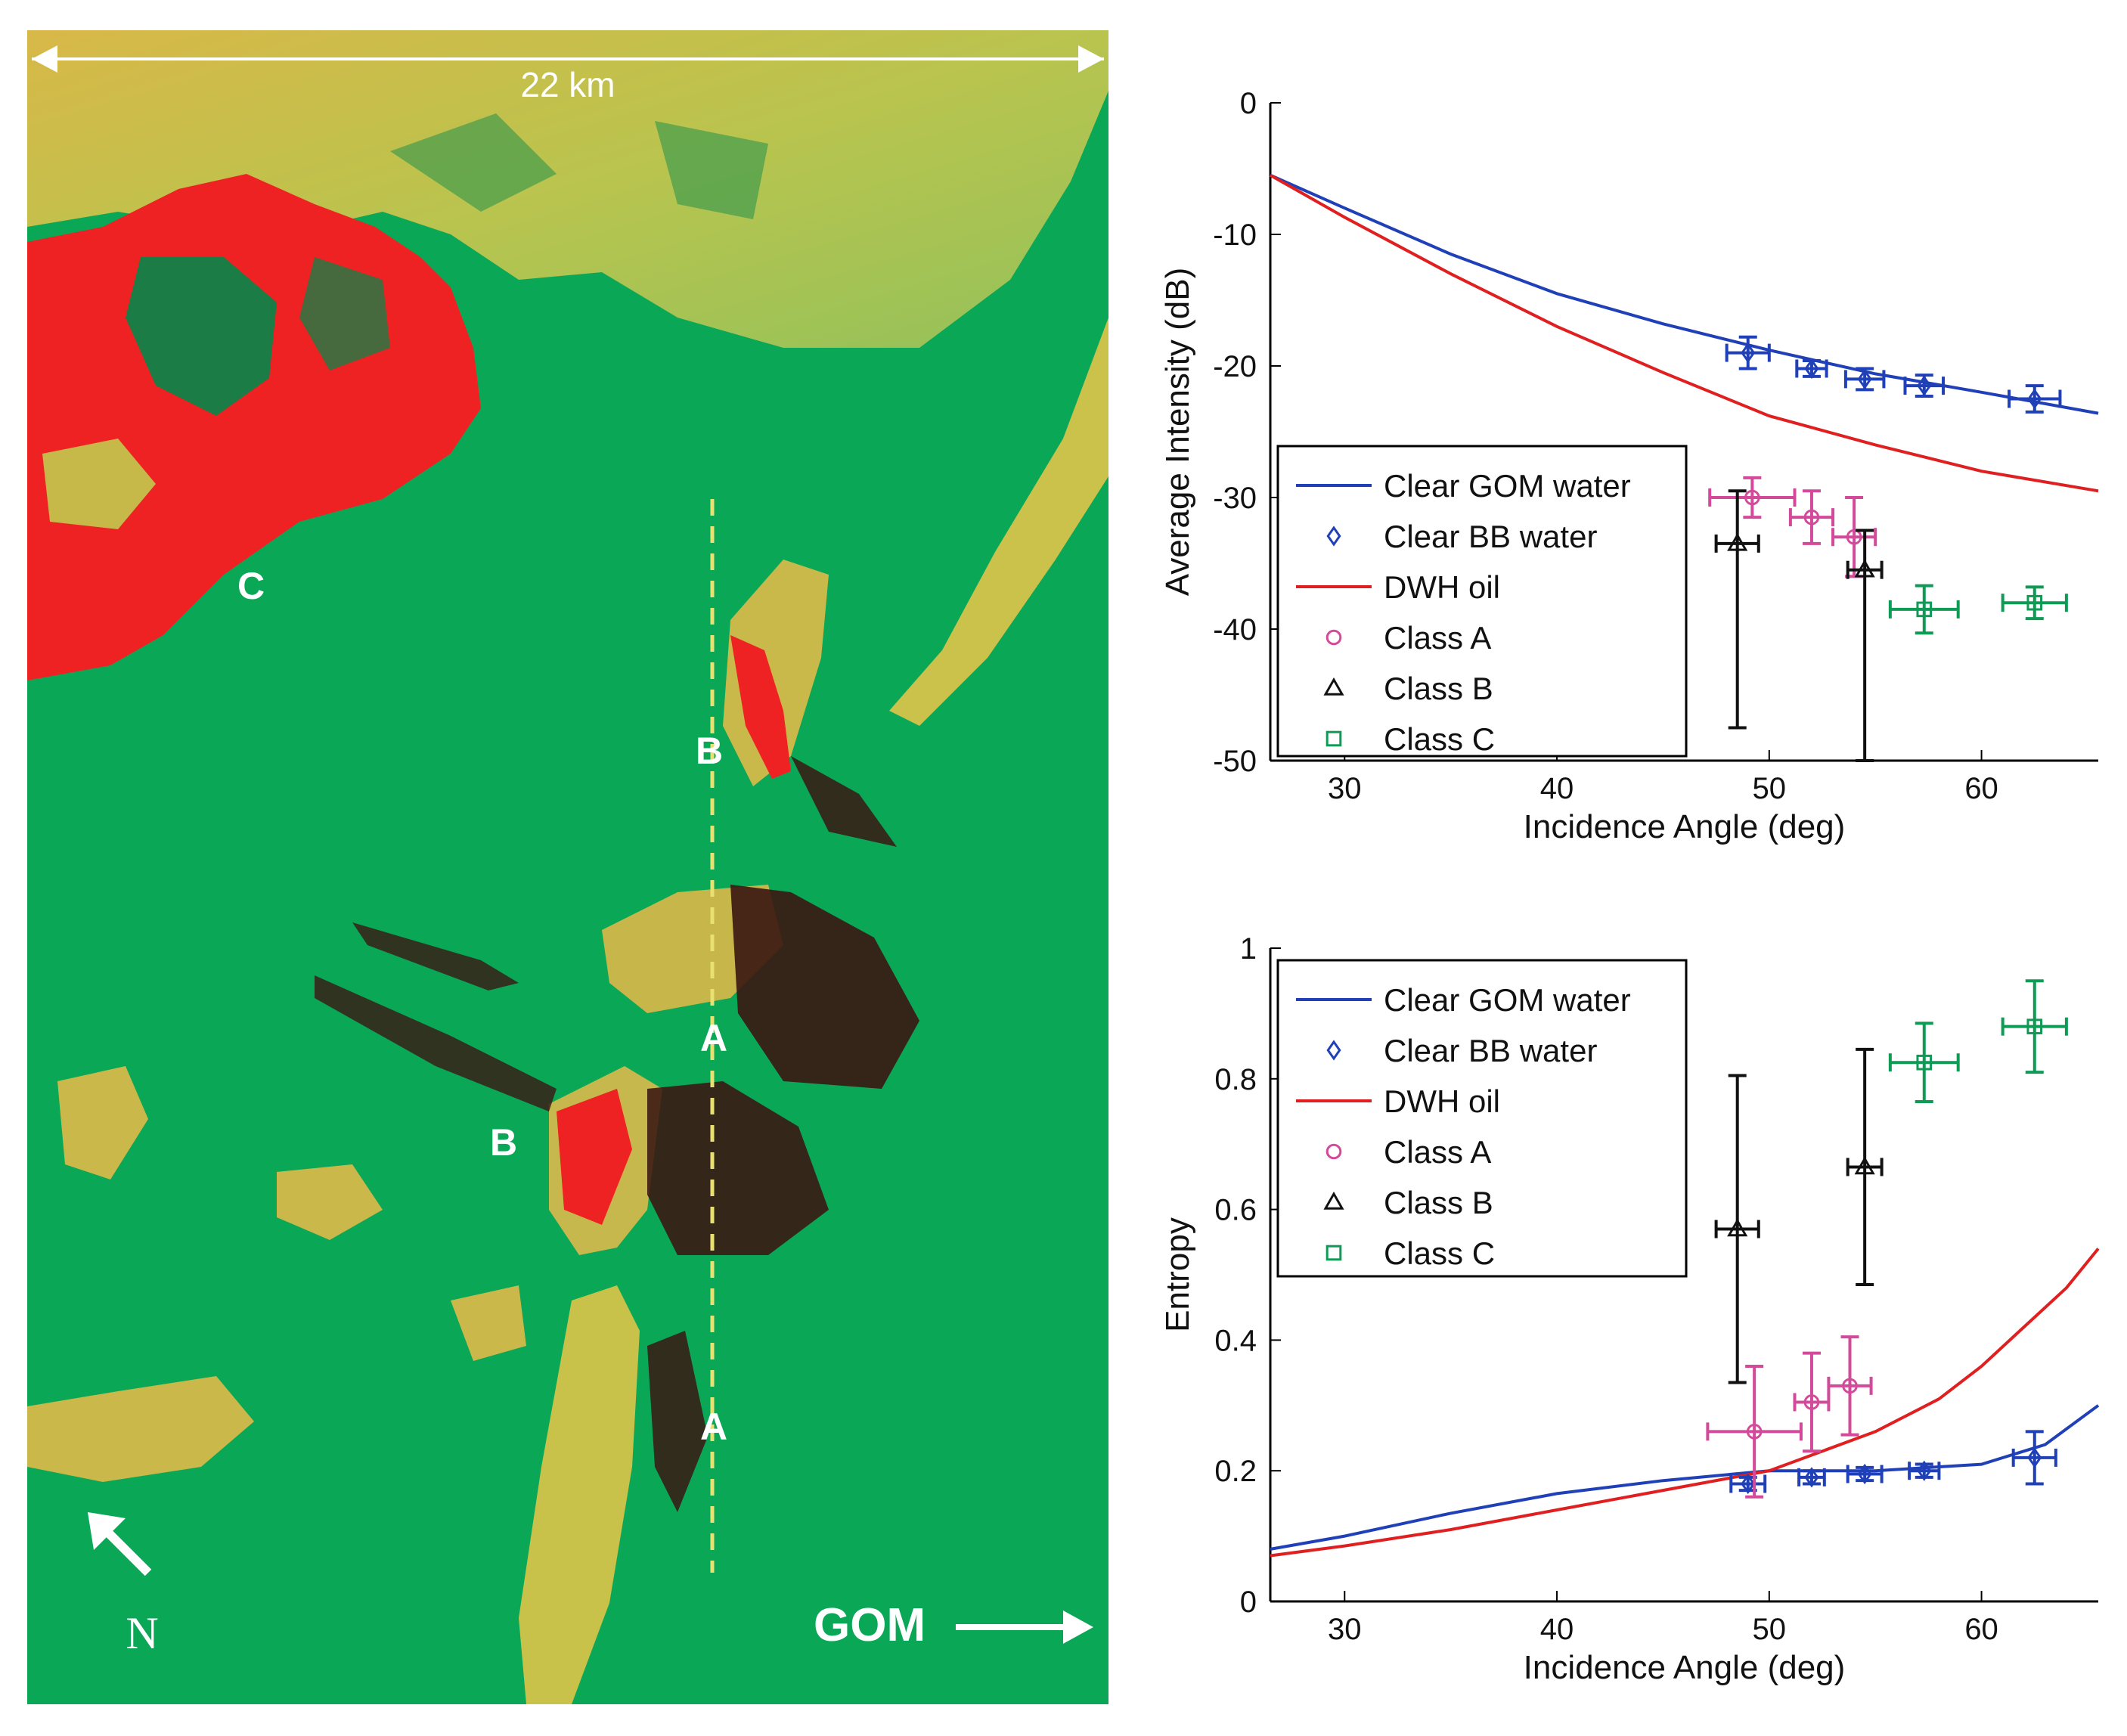 The height and width of the screenshot is (1736, 2127). I want to click on entropy-x-tick-label: 60, so click(1981, 1629).